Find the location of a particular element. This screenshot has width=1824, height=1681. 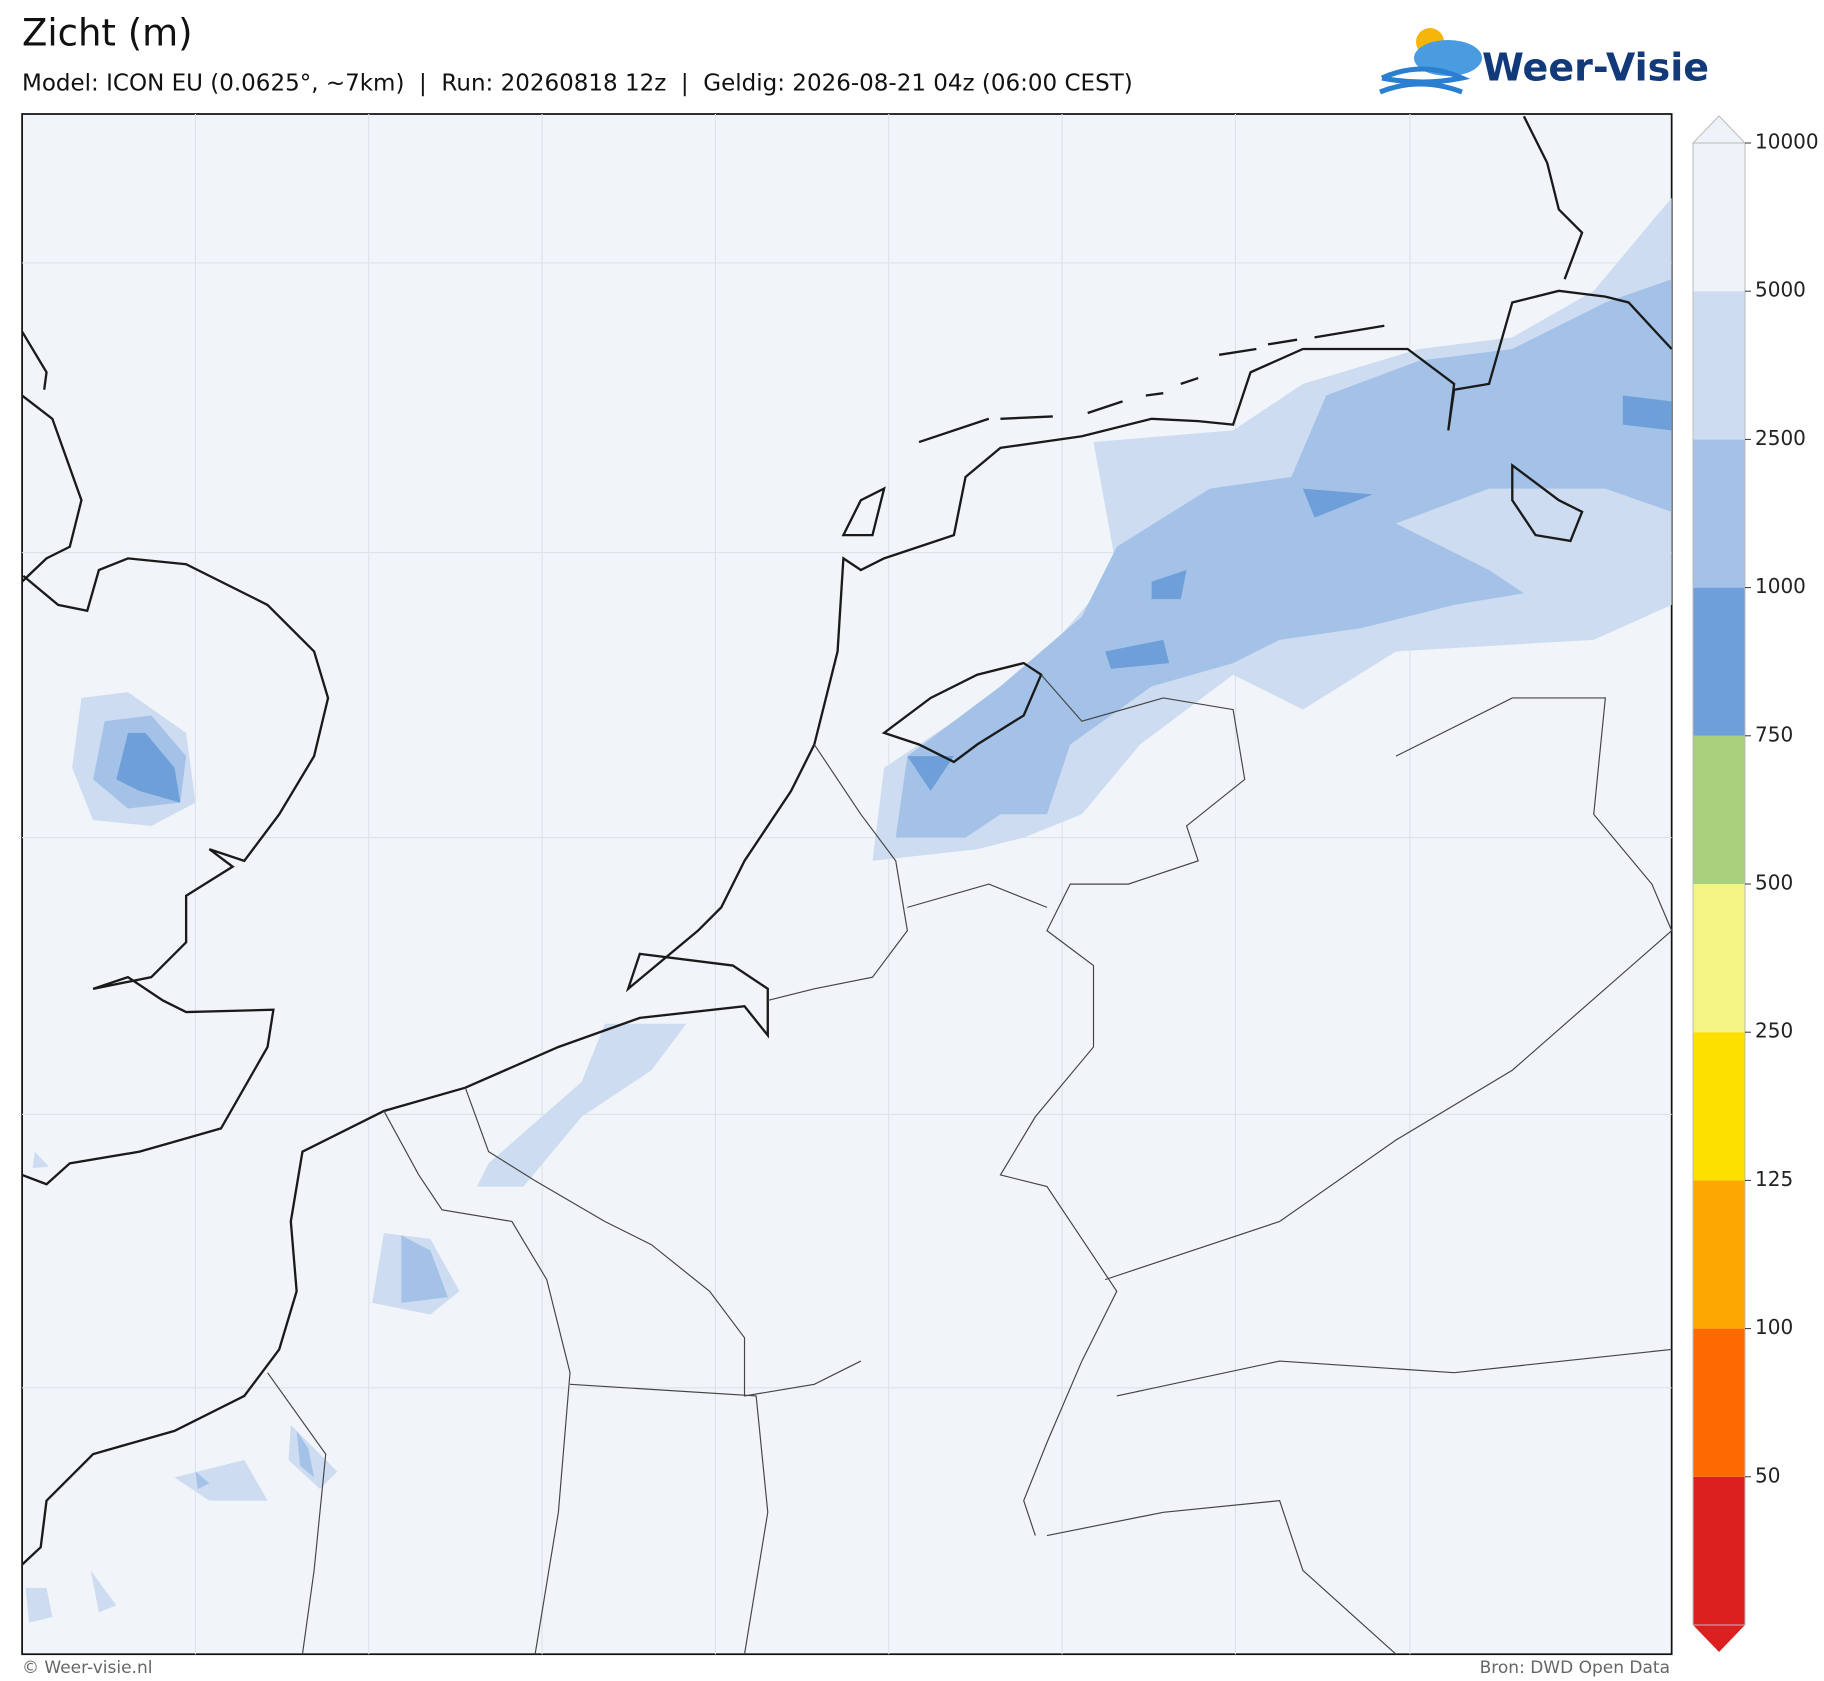

colorbar-tick-label: 500 is located at coordinates (1774, 883).